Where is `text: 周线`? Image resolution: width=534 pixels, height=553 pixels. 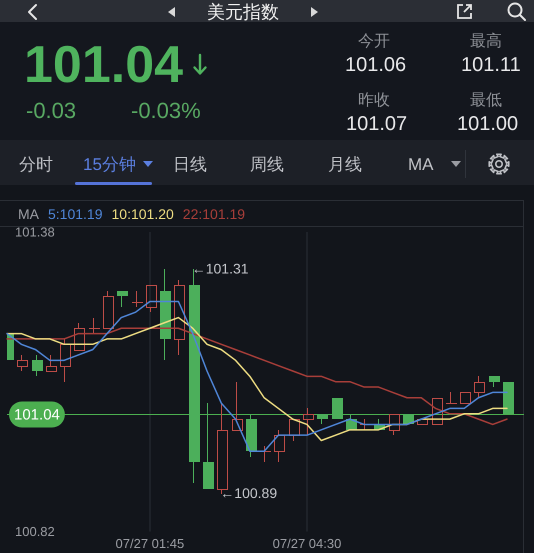 text: 周线 is located at coordinates (267, 164).